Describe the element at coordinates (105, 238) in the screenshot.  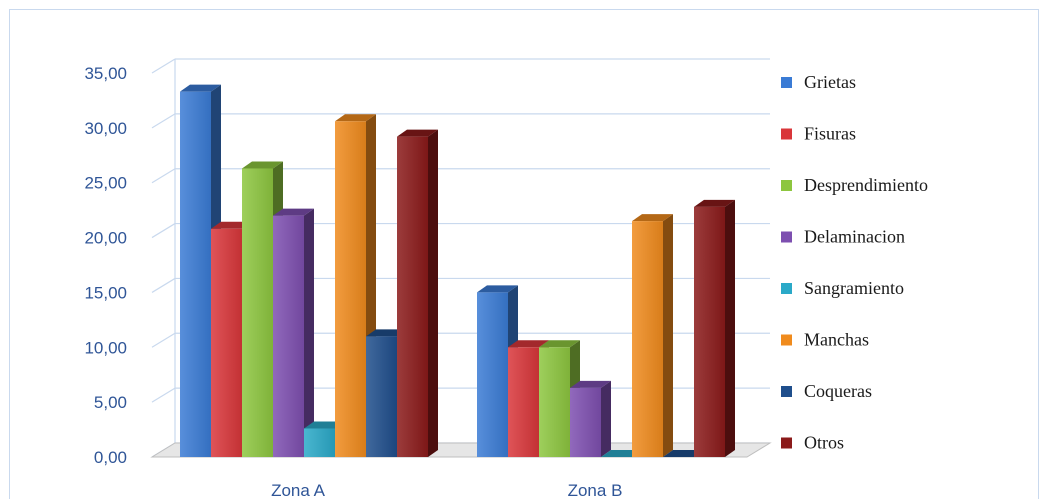
I see `y-tick-label: 20,00` at that location.